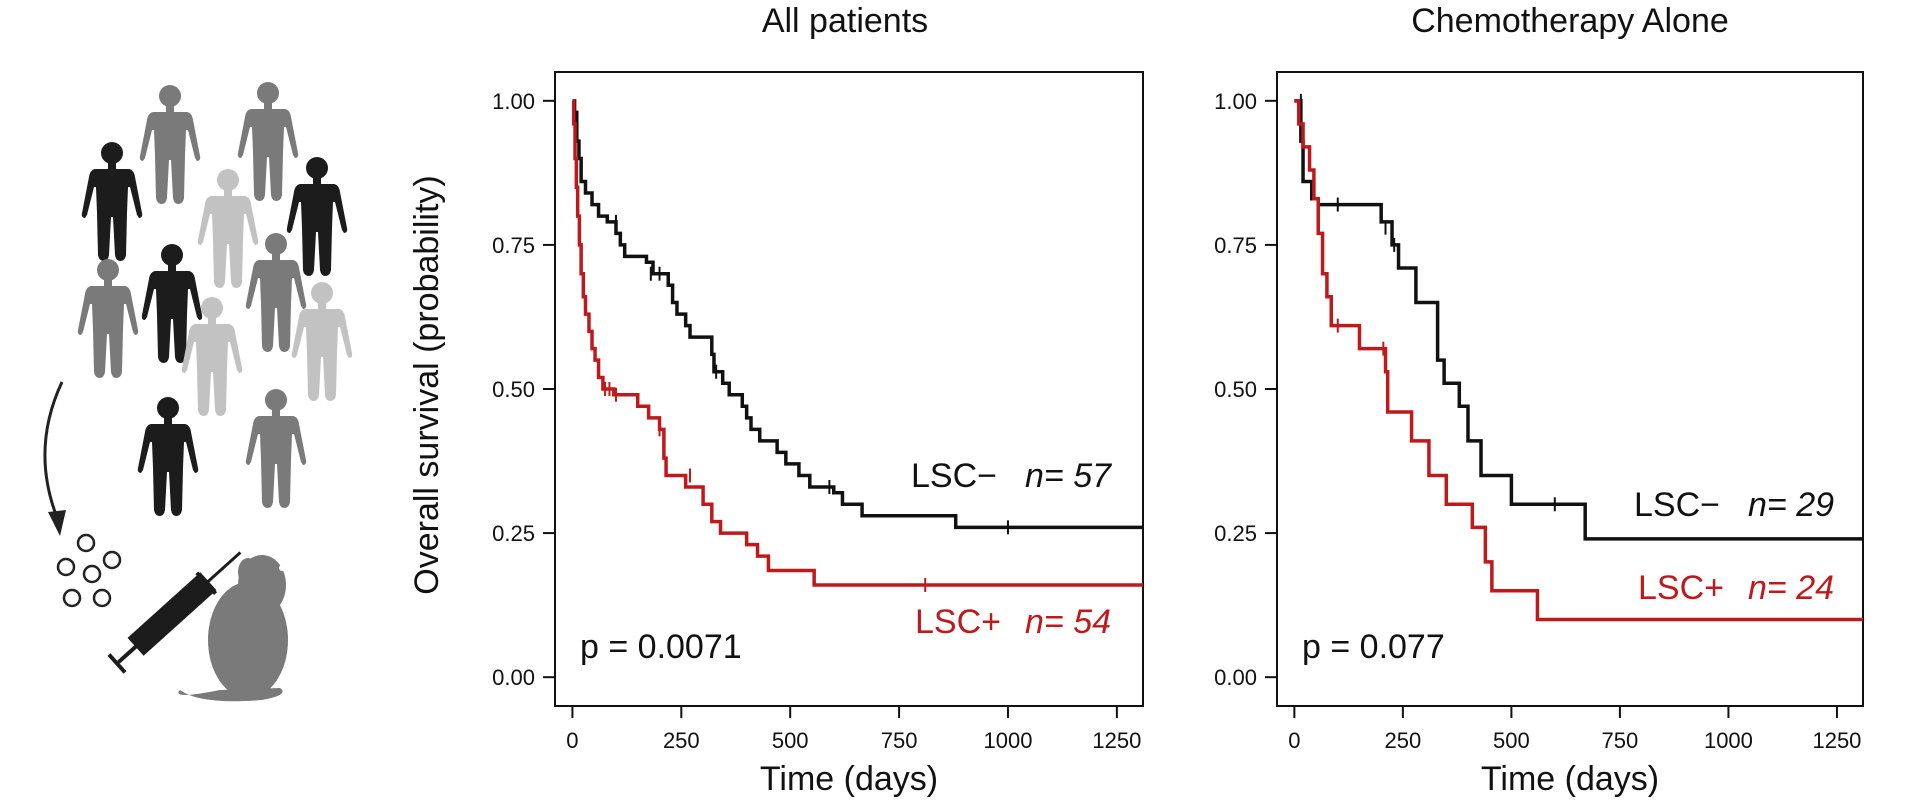  Describe the element at coordinates (1570, 21) in the screenshot. I see `panel-title: Chemotherapy Alone` at that location.